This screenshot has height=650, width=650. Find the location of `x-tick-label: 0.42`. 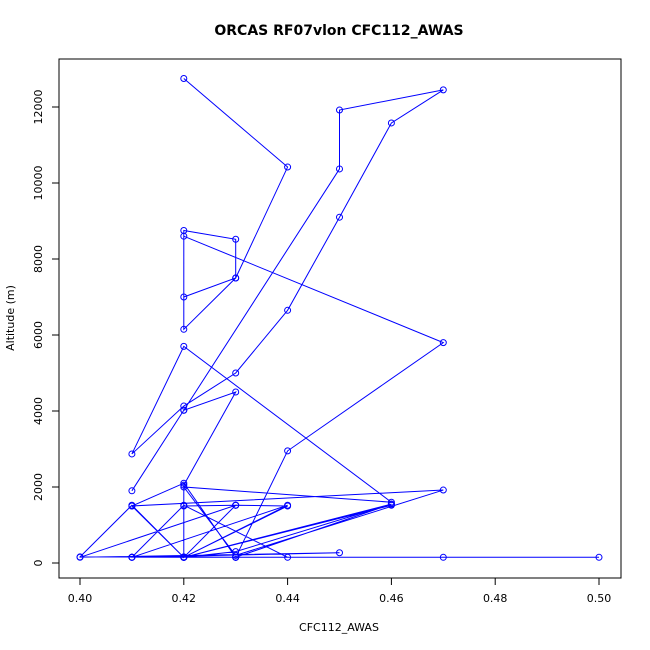

x-tick-label: 0.42 is located at coordinates (184, 598).